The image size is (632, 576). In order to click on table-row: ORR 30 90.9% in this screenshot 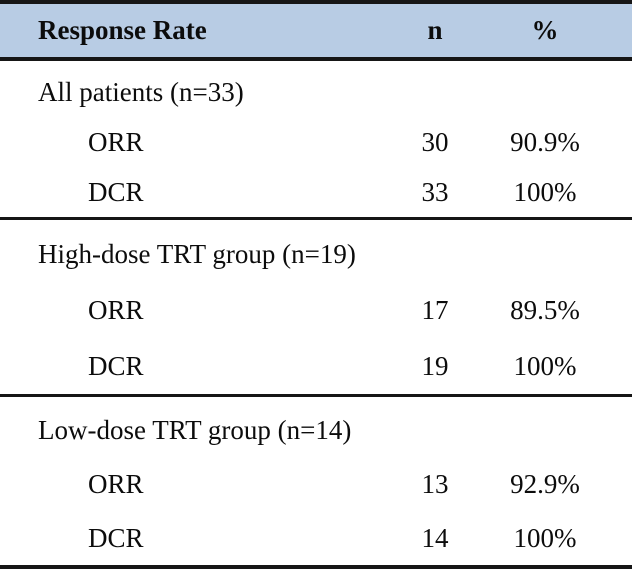, I will do `click(316, 142)`.